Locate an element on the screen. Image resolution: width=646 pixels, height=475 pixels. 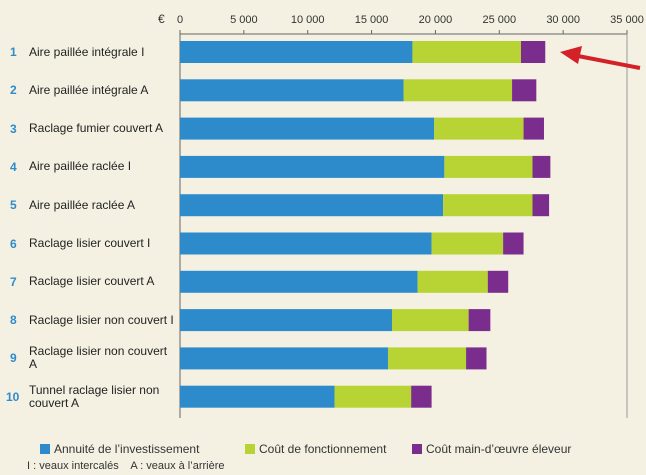
category-number: 5 is located at coordinates (13, 205).